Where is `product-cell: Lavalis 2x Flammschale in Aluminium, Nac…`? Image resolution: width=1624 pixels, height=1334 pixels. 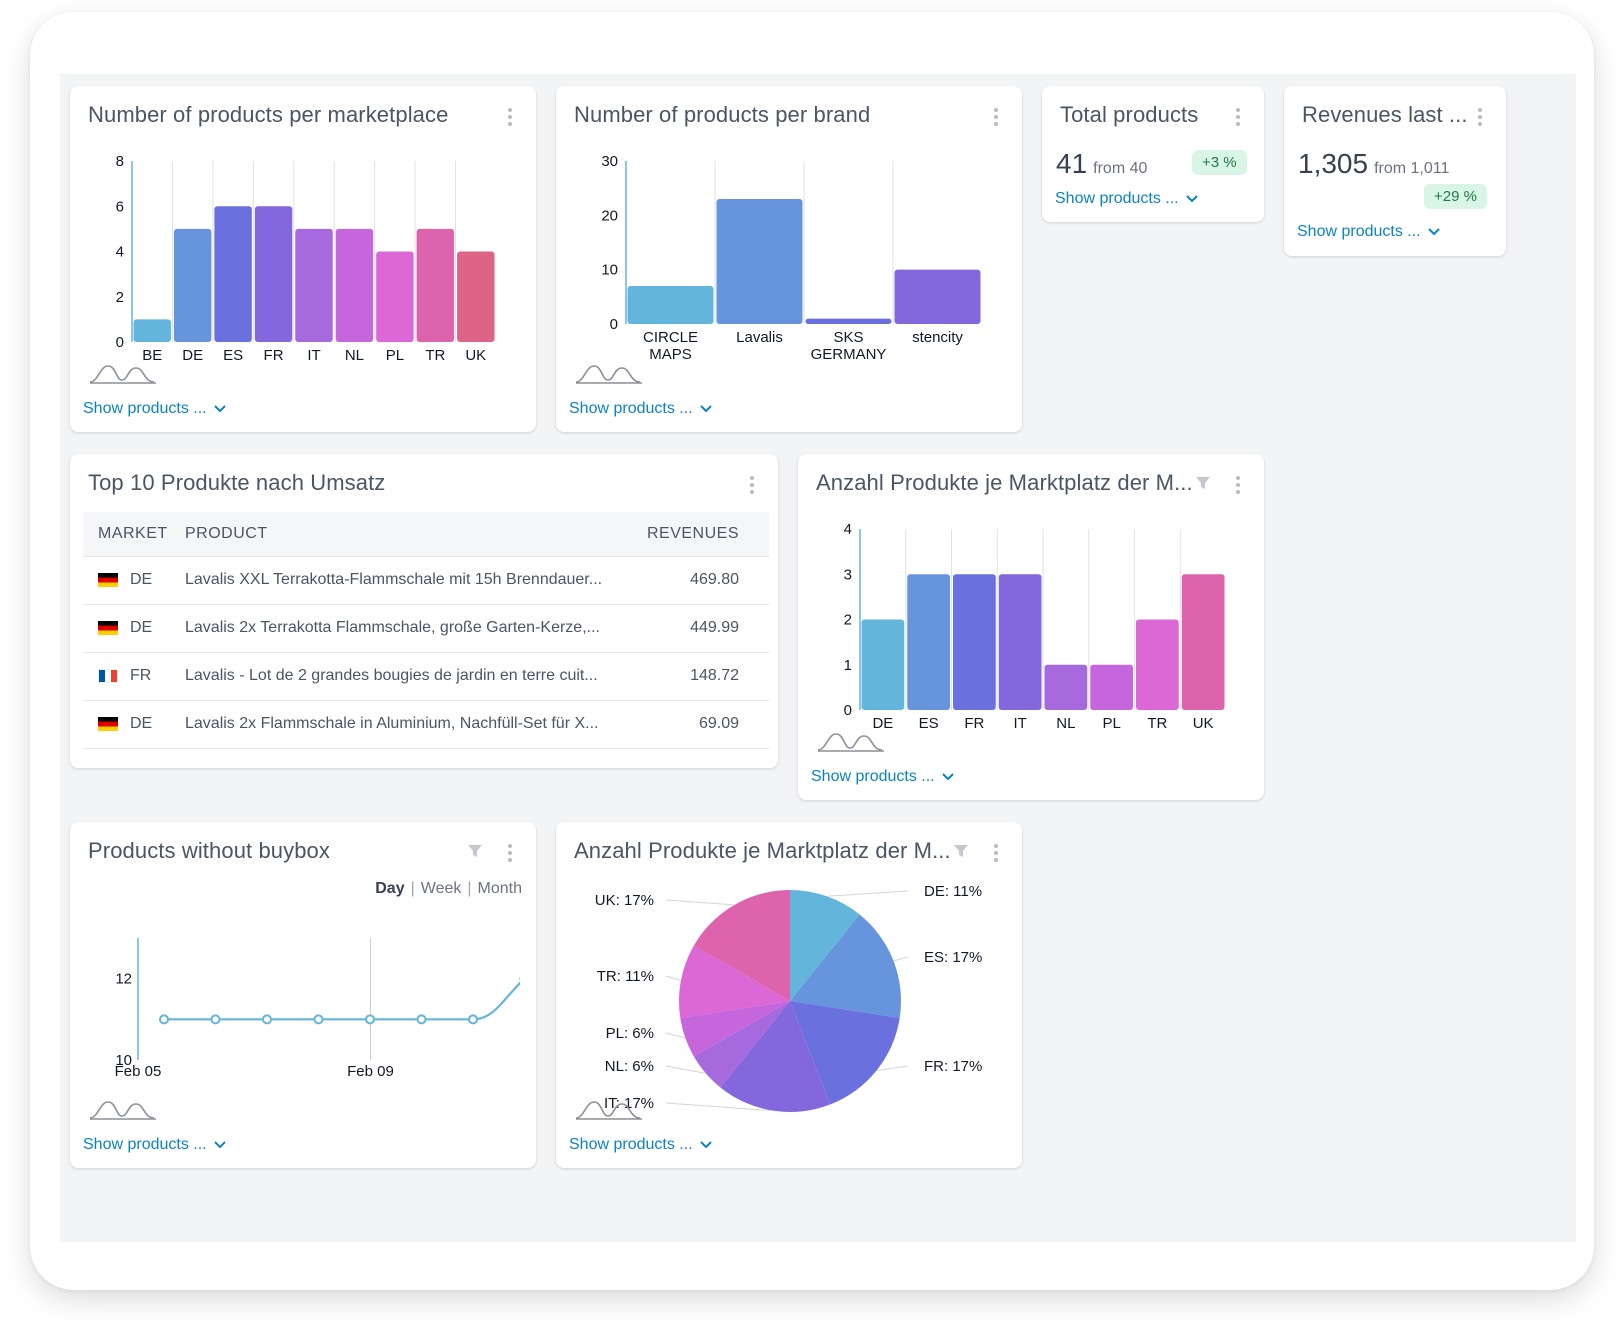
product-cell: Lavalis 2x Flammschale in Aluminium, Nac… is located at coordinates (405, 724).